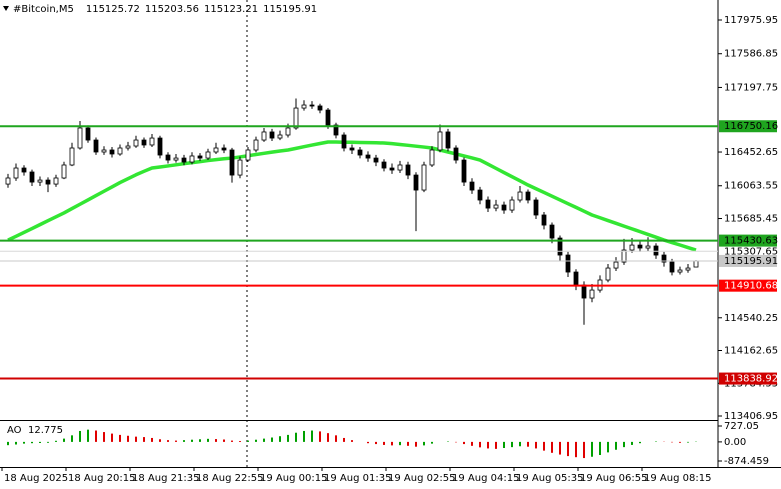 Image resolution: width=781 pixels, height=489 pixels. What do you see at coordinates (751, 251) in the screenshot?
I see `ask-label: 115307.65` at bounding box center [751, 251].